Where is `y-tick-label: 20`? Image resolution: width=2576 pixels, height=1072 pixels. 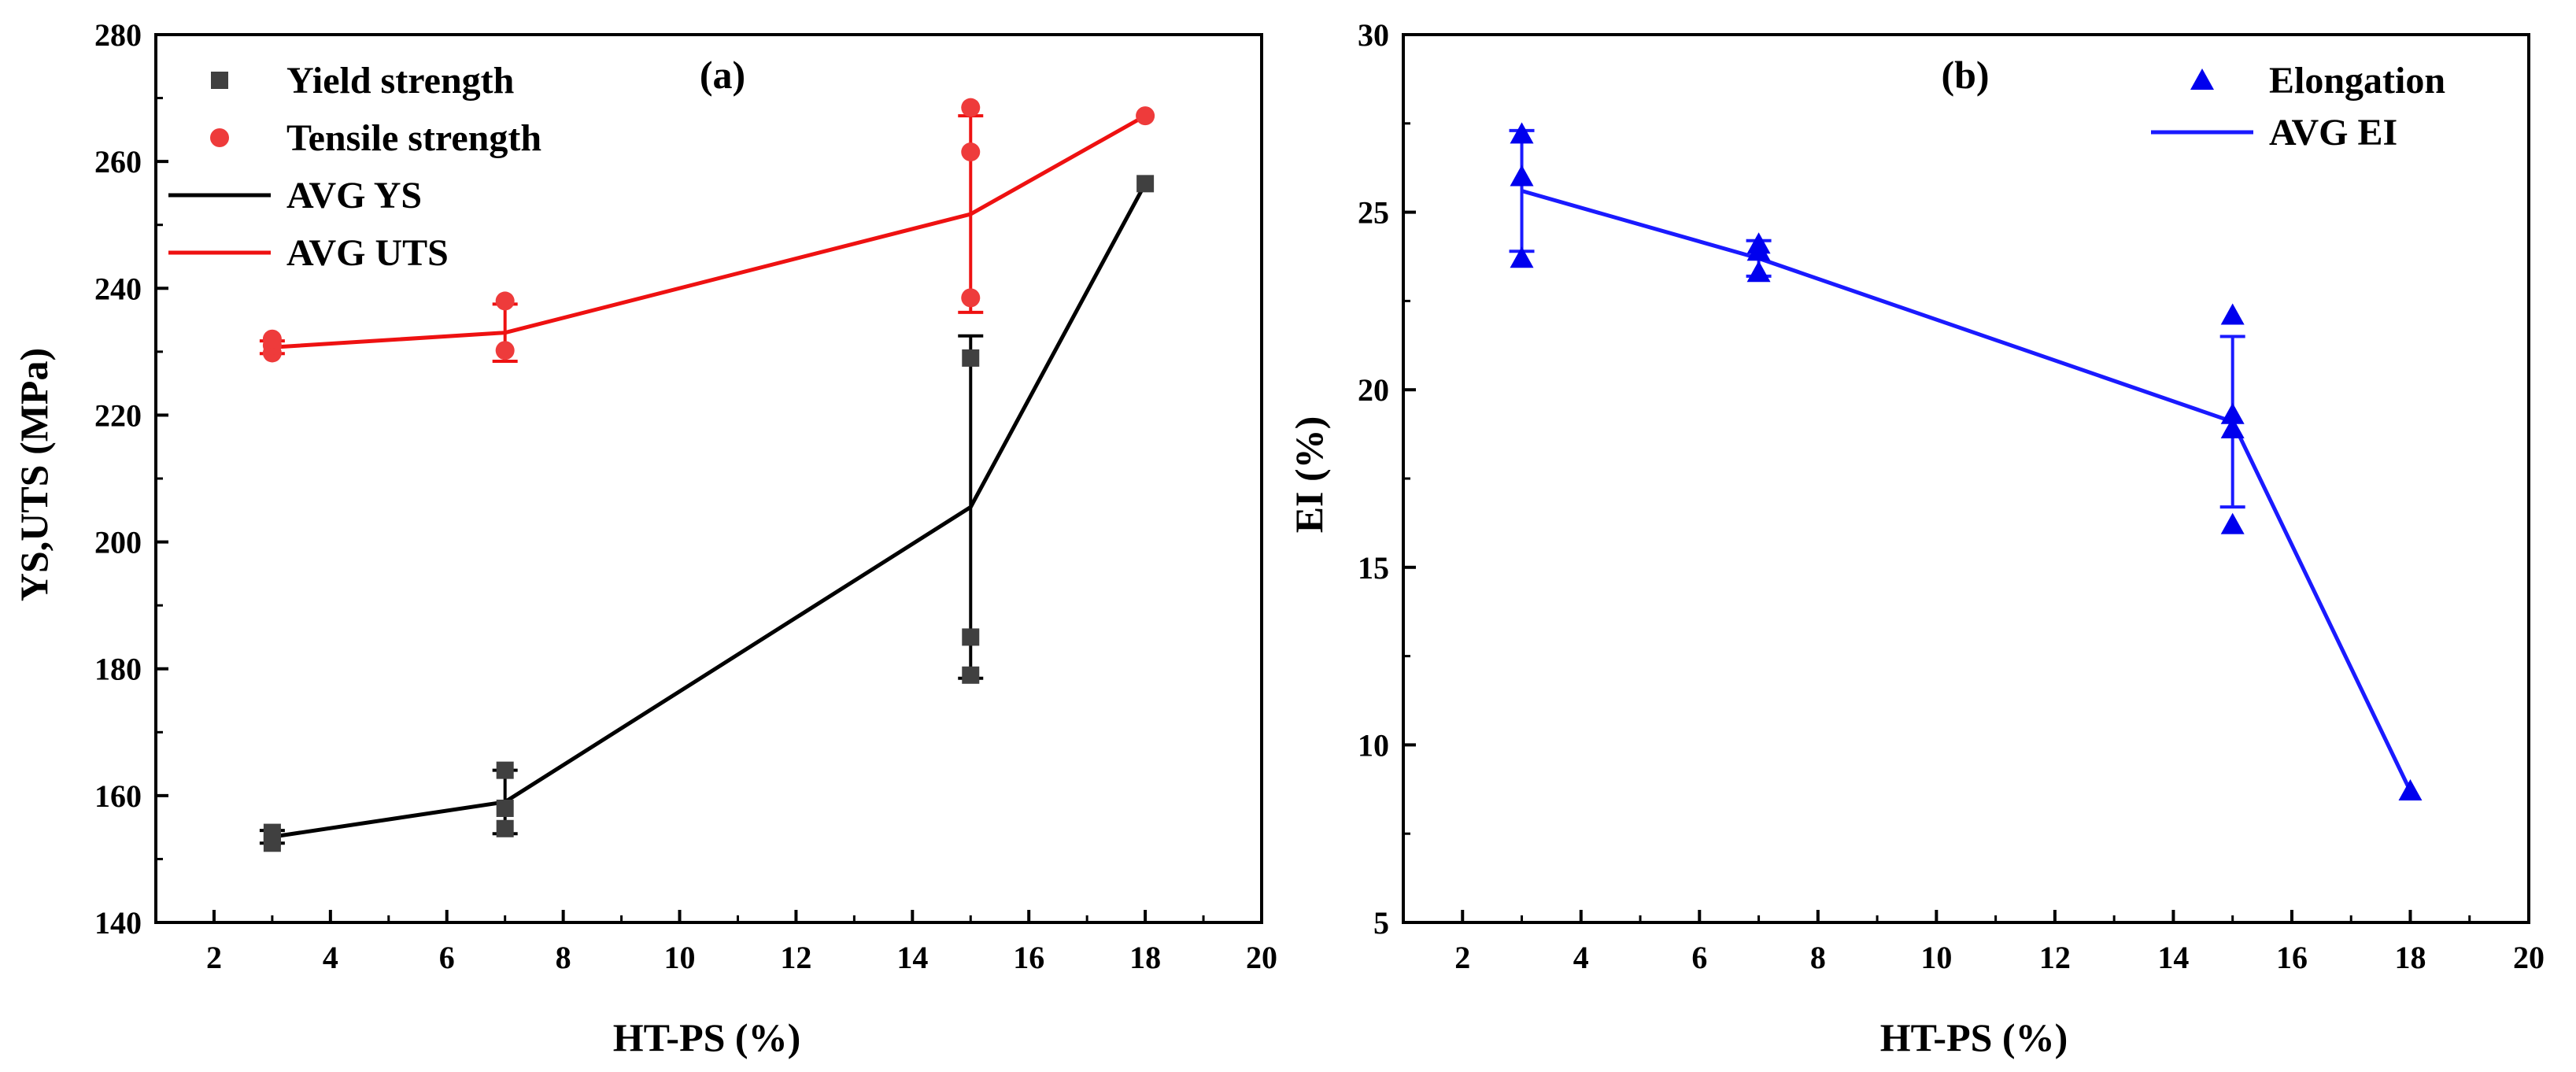
y-tick-label: 20 is located at coordinates (1373, 390).